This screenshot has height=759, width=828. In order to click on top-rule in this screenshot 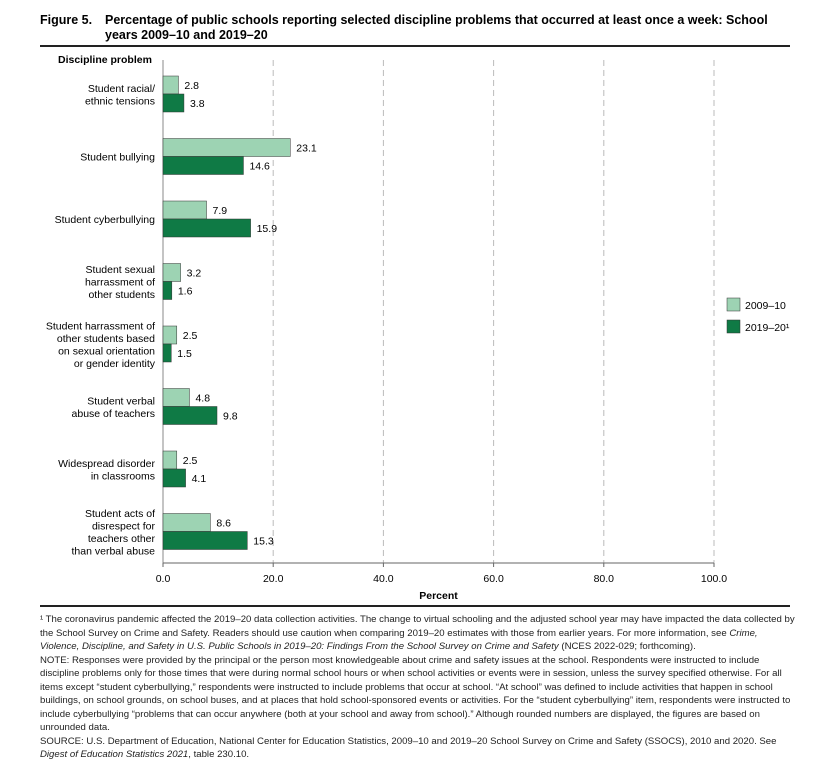, I will do `click(415, 46)`.